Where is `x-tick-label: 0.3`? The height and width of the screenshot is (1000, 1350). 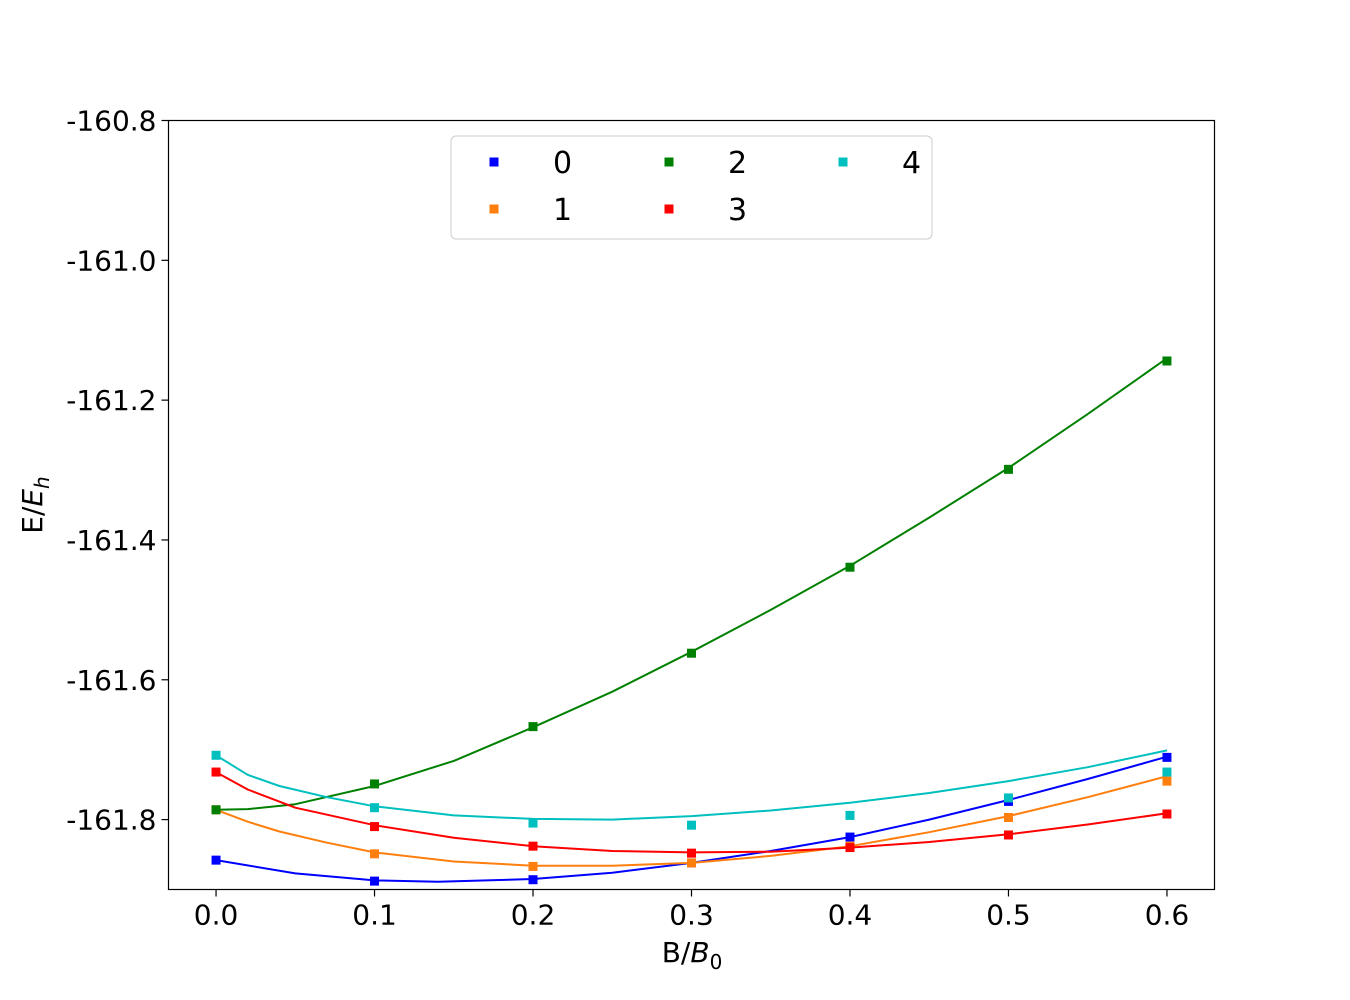 x-tick-label: 0.3 is located at coordinates (691, 915).